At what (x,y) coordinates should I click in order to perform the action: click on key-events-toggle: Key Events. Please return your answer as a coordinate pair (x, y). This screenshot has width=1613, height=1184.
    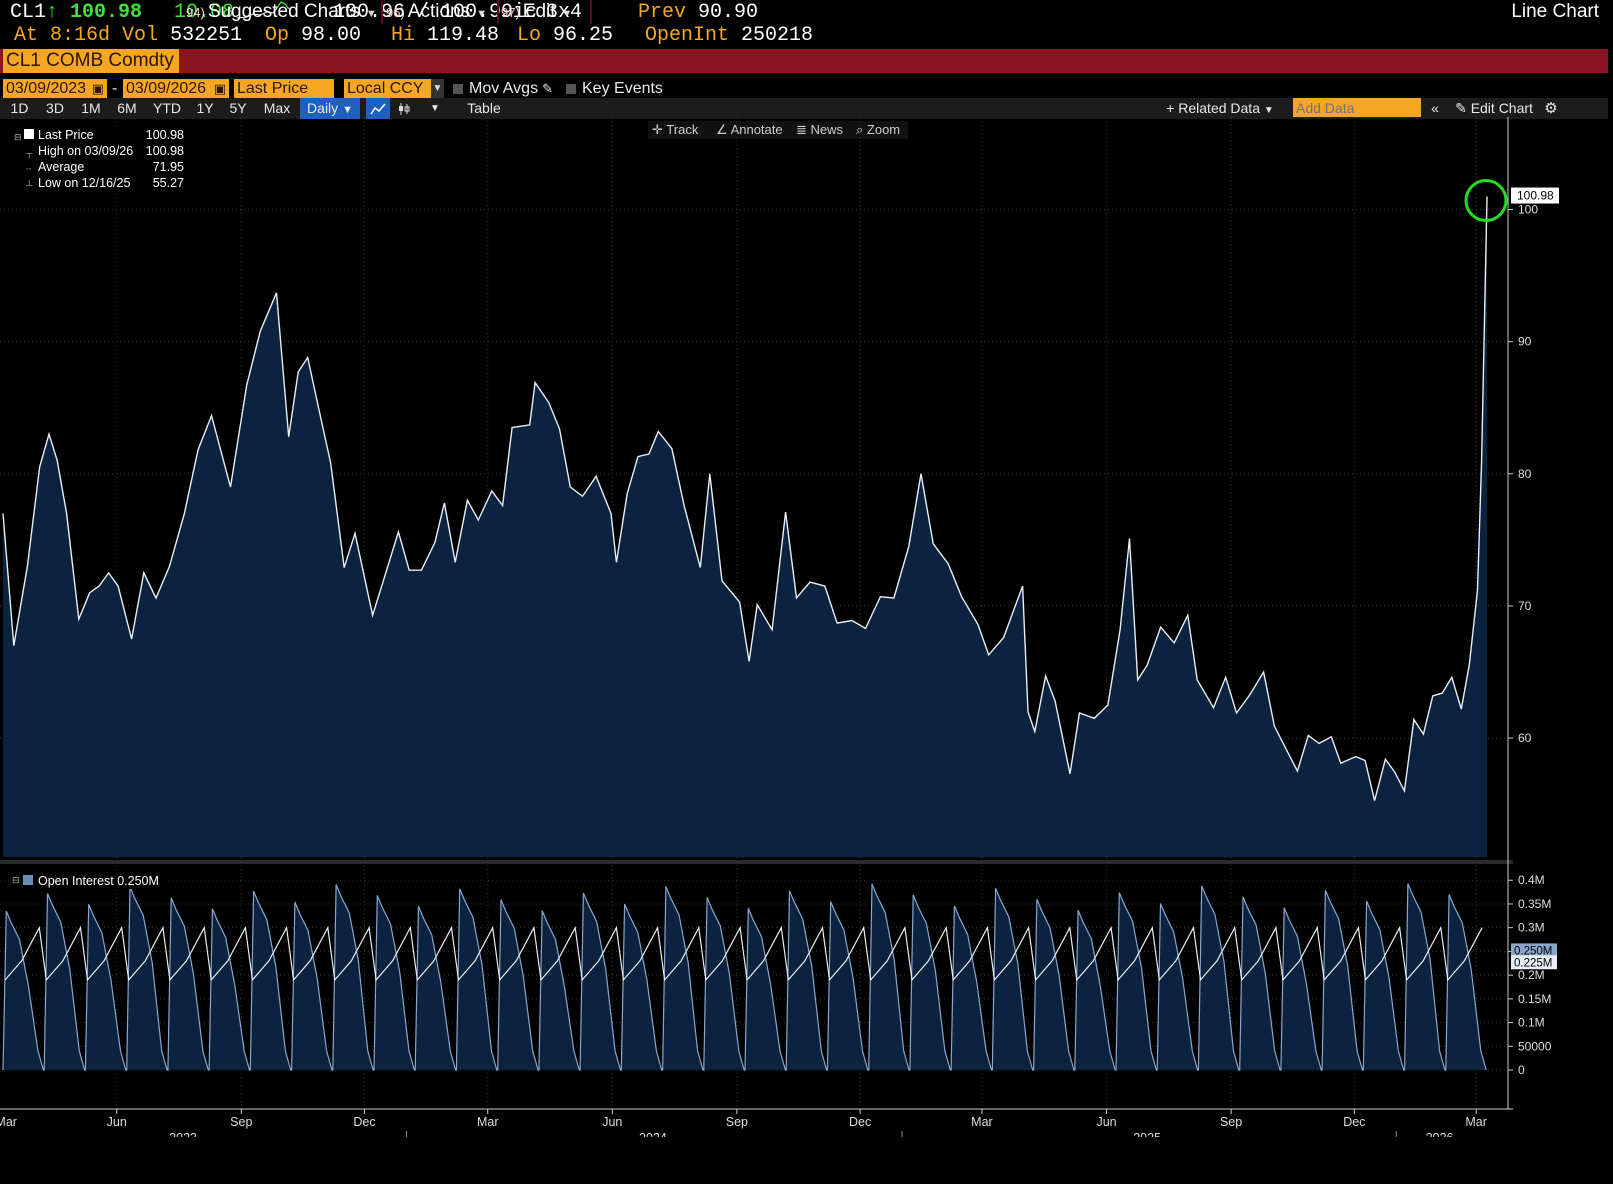
    Looking at the image, I should click on (614, 89).